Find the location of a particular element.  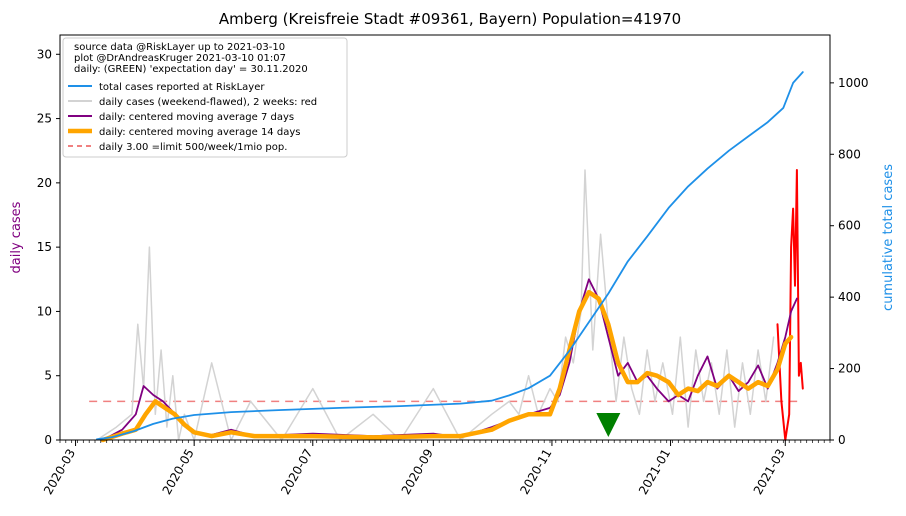

y-left-tick-label: 25 is located at coordinates (44, 119).